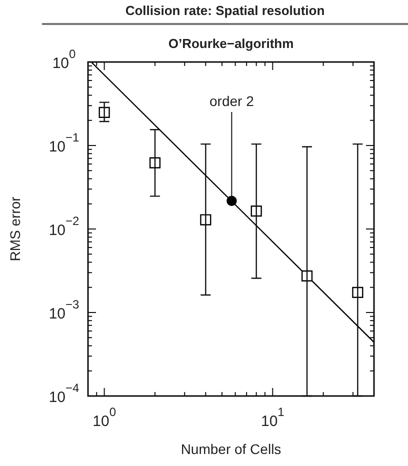  Describe the element at coordinates (231, 449) in the screenshot. I see `x-axis-title: Number of Cells` at that location.